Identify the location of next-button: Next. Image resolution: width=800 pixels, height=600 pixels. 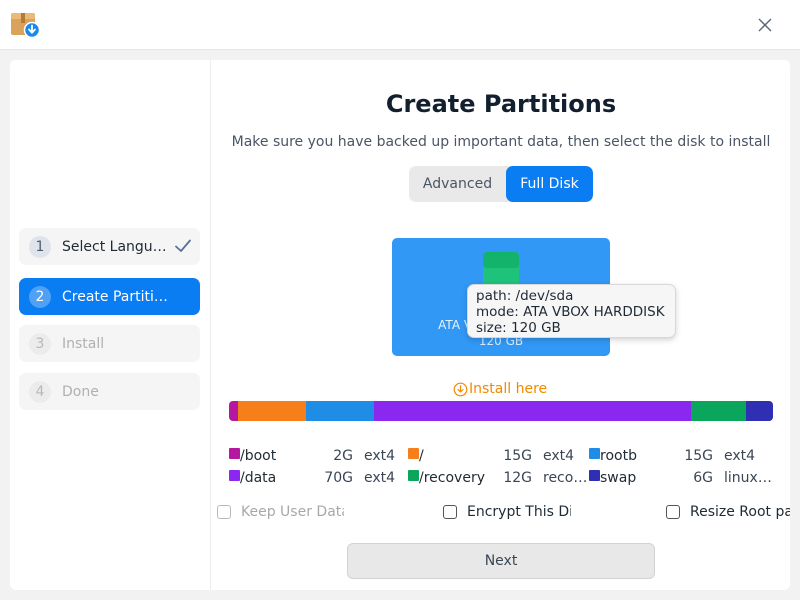
(501, 561).